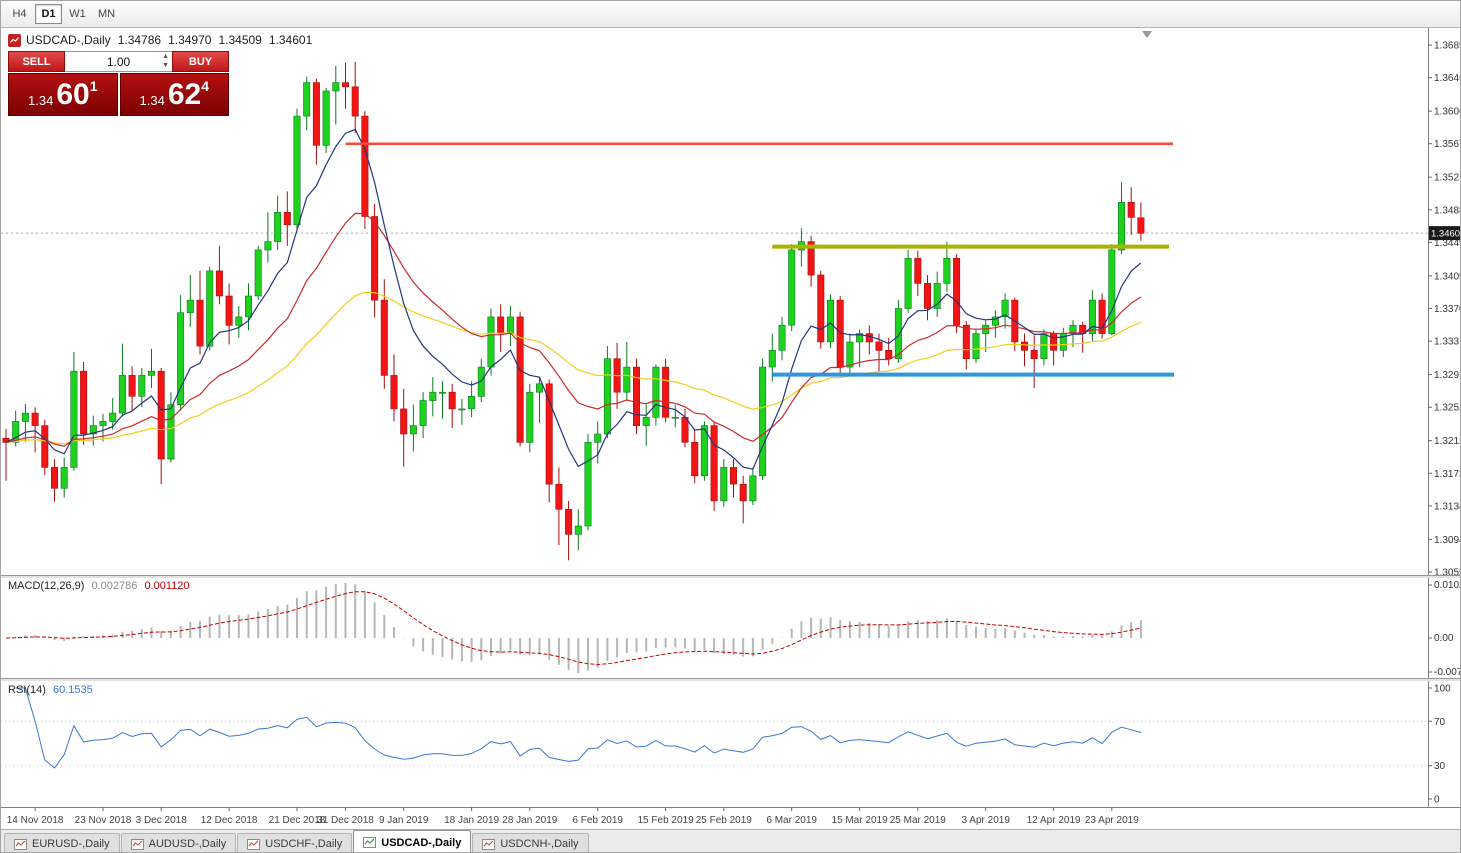  Describe the element at coordinates (72, 690) in the screenshot. I see `rsi-value: 60.1535` at that location.